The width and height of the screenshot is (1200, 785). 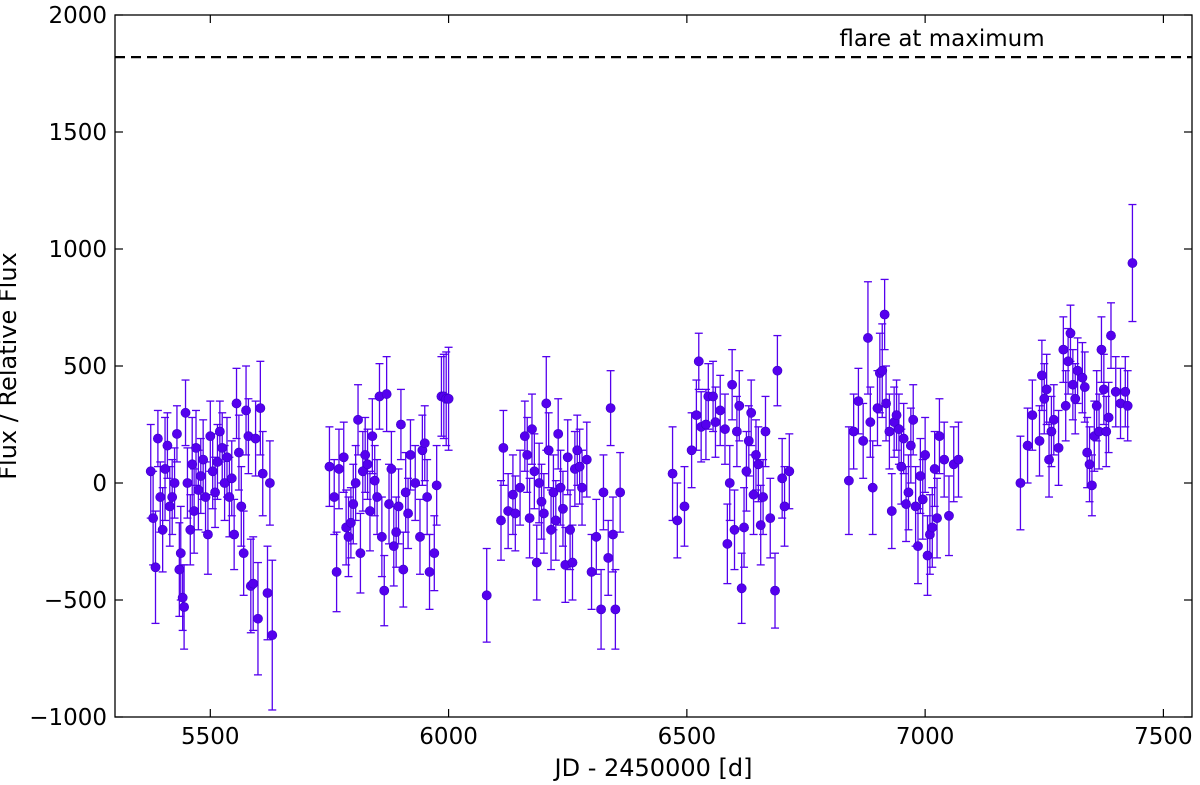 What do you see at coordinates (75, 601) in the screenshot?
I see `y-tick-label: −500` at bounding box center [75, 601].